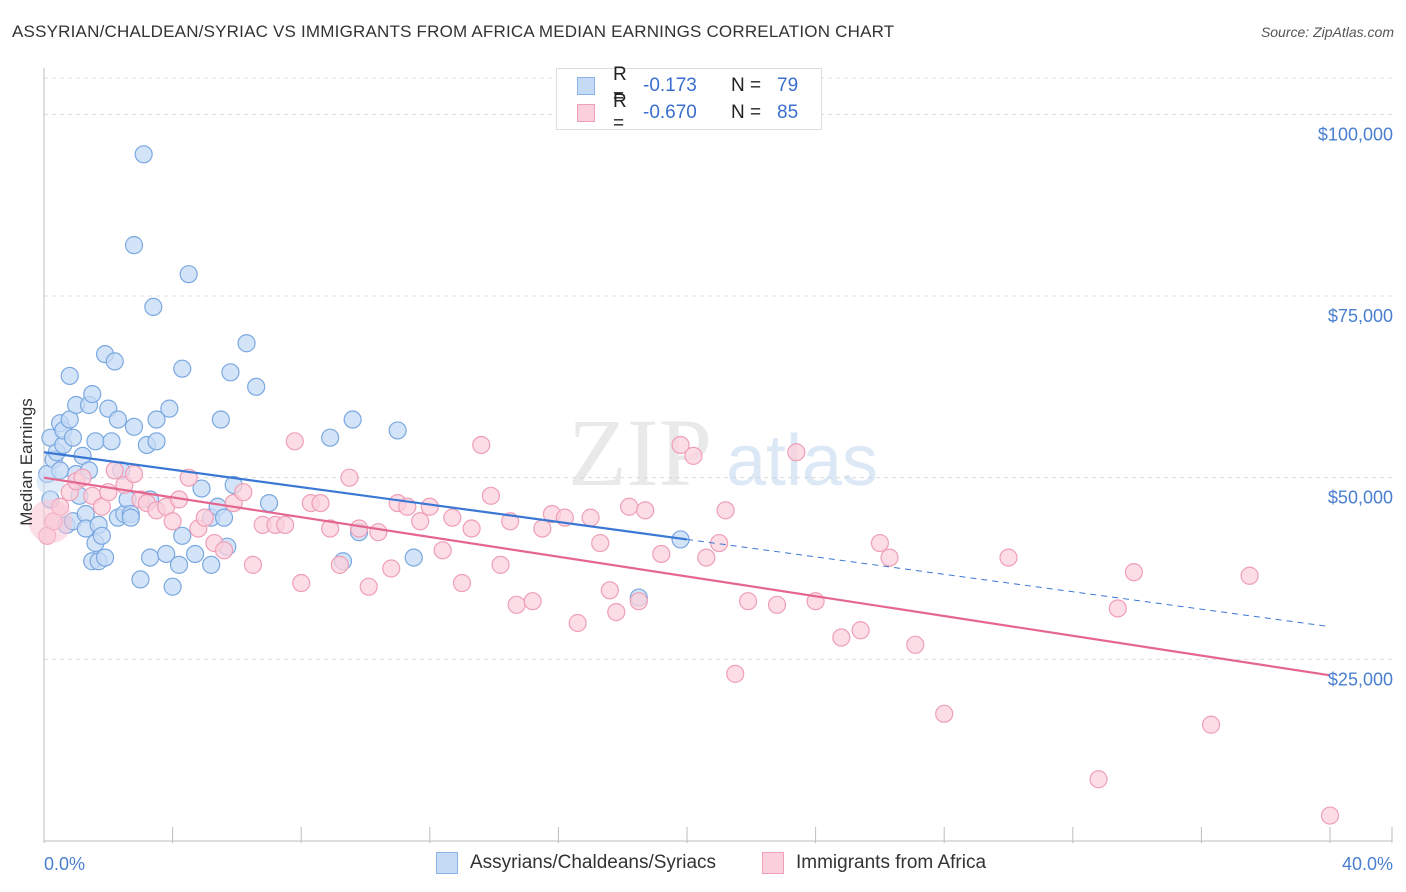 The width and height of the screenshot is (1406, 892). I want to click on correlation-legend: R = -0.173 N = 79 R = -0.670 N = 85, so click(689, 99).